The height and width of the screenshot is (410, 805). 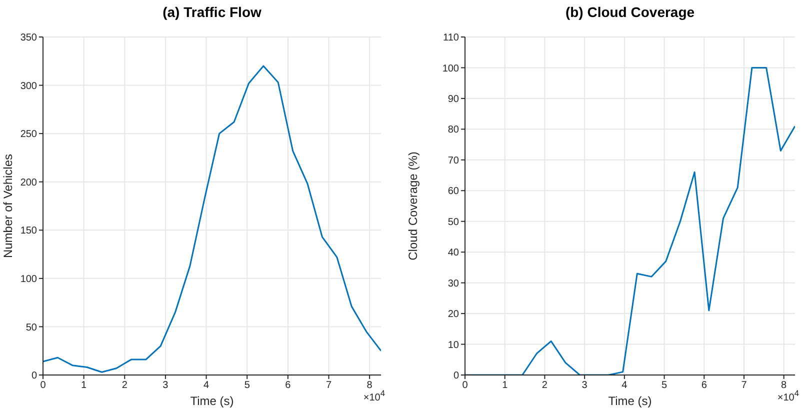 What do you see at coordinates (454, 130) in the screenshot?
I see `y-tick-label: 80` at bounding box center [454, 130].